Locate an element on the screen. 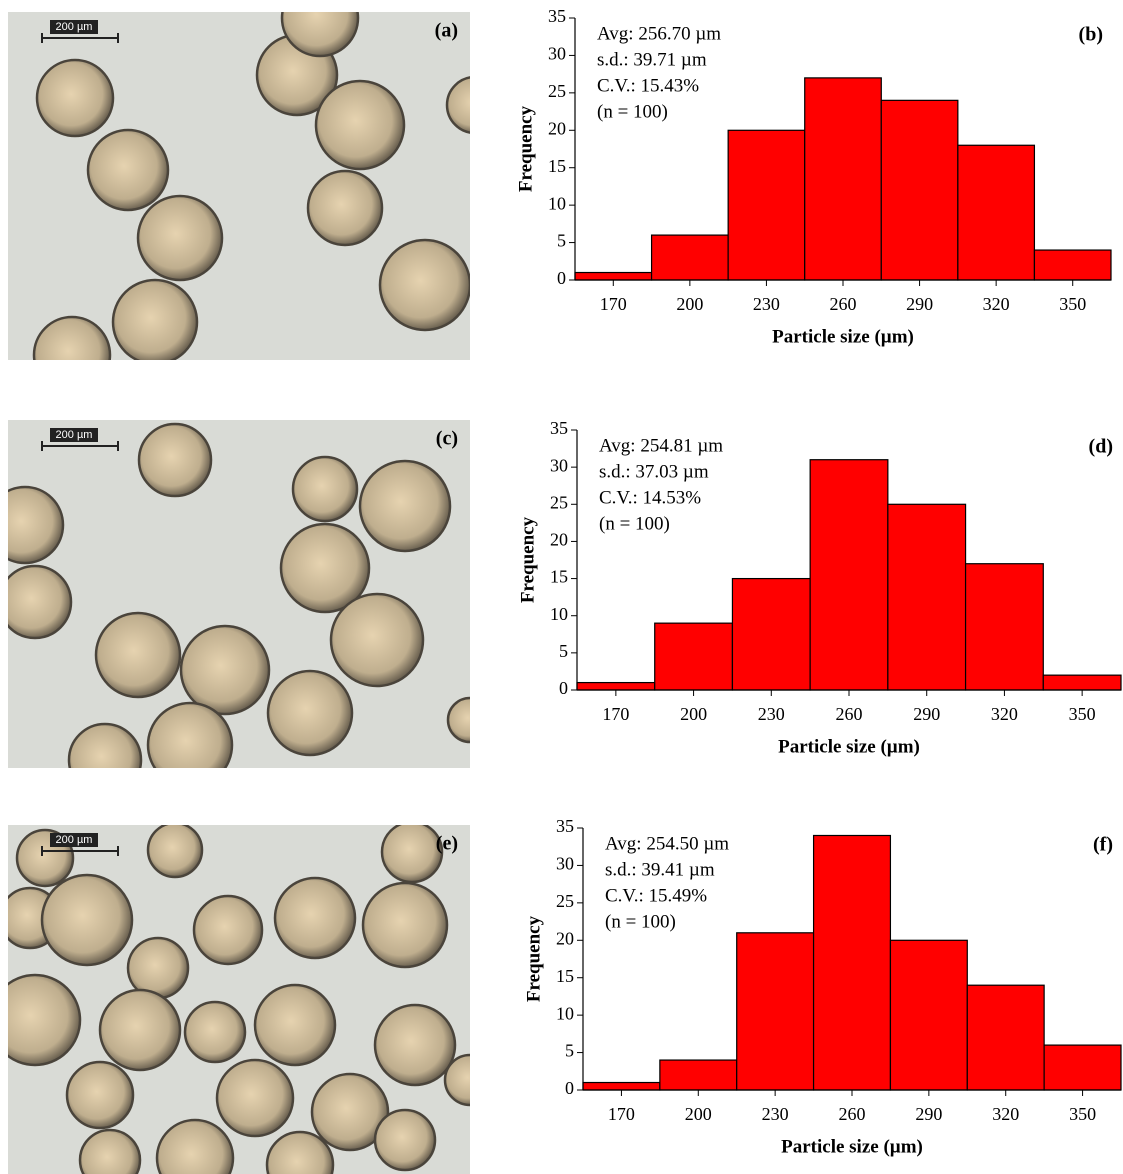 This screenshot has width=1123, height=1174. annotation: Avg: 254.81 µm is located at coordinates (661, 445).